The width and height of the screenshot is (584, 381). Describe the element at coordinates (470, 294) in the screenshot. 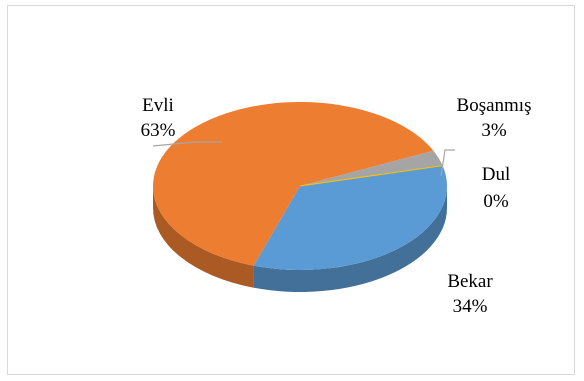

I see `label-group-bekar: Bekar 34%` at that location.